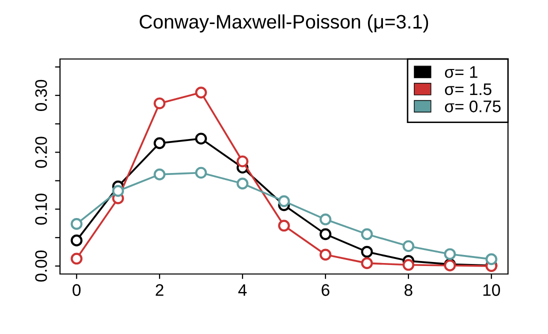  What do you see at coordinates (468, 89) in the screenshot?
I see `legend-label: σ= 1.5` at bounding box center [468, 89].